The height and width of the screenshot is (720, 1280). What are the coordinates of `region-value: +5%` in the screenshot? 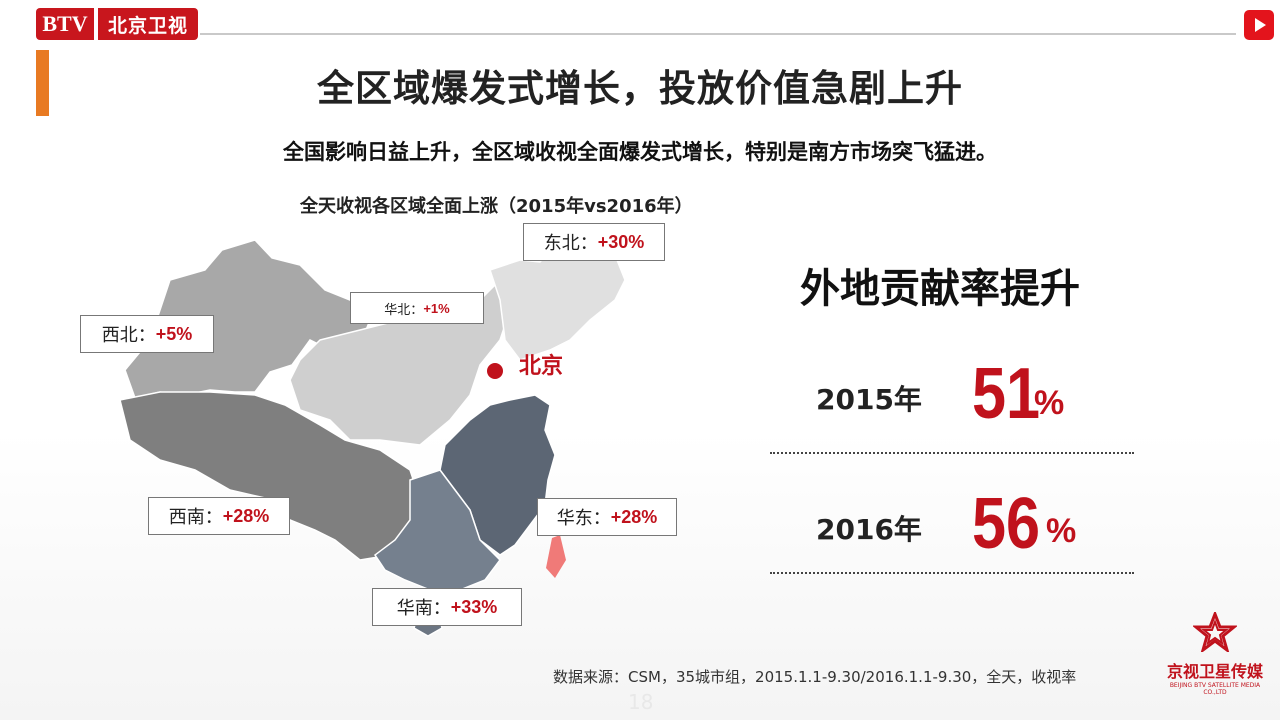 It's located at (174, 333).